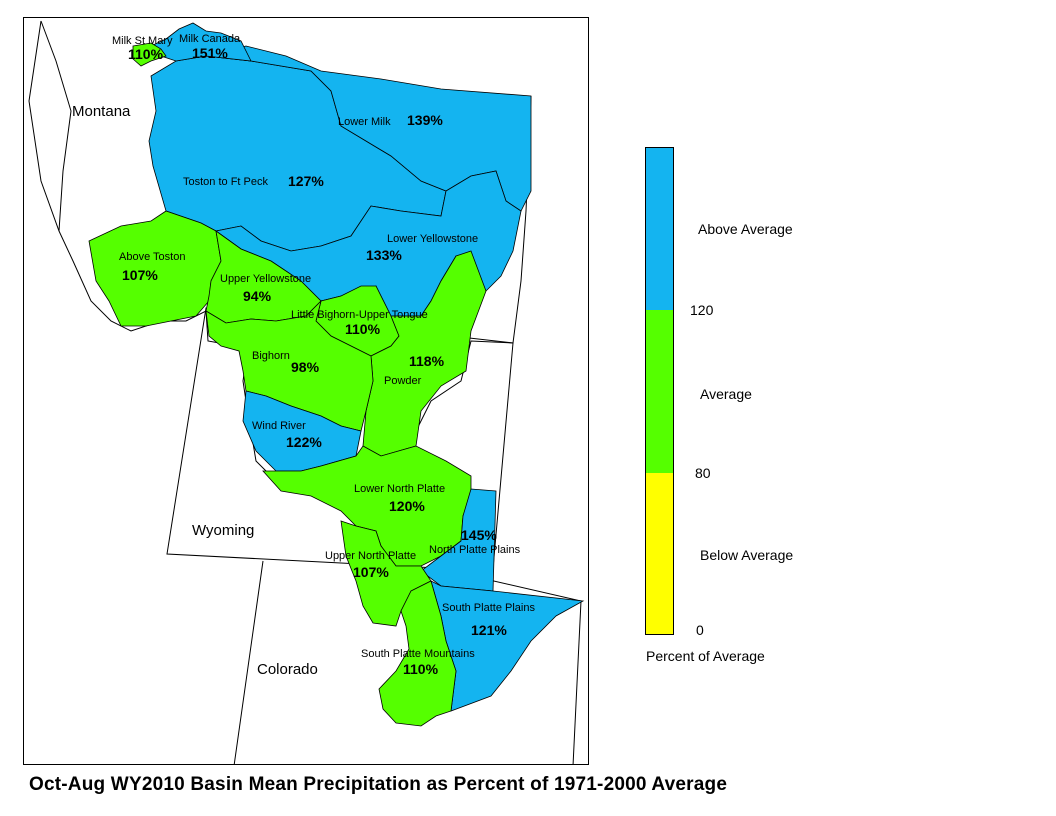 This screenshot has height=816, width=1056. Describe the element at coordinates (140, 275) in the screenshot. I see `basin-pct-above-toston: 107%` at that location.